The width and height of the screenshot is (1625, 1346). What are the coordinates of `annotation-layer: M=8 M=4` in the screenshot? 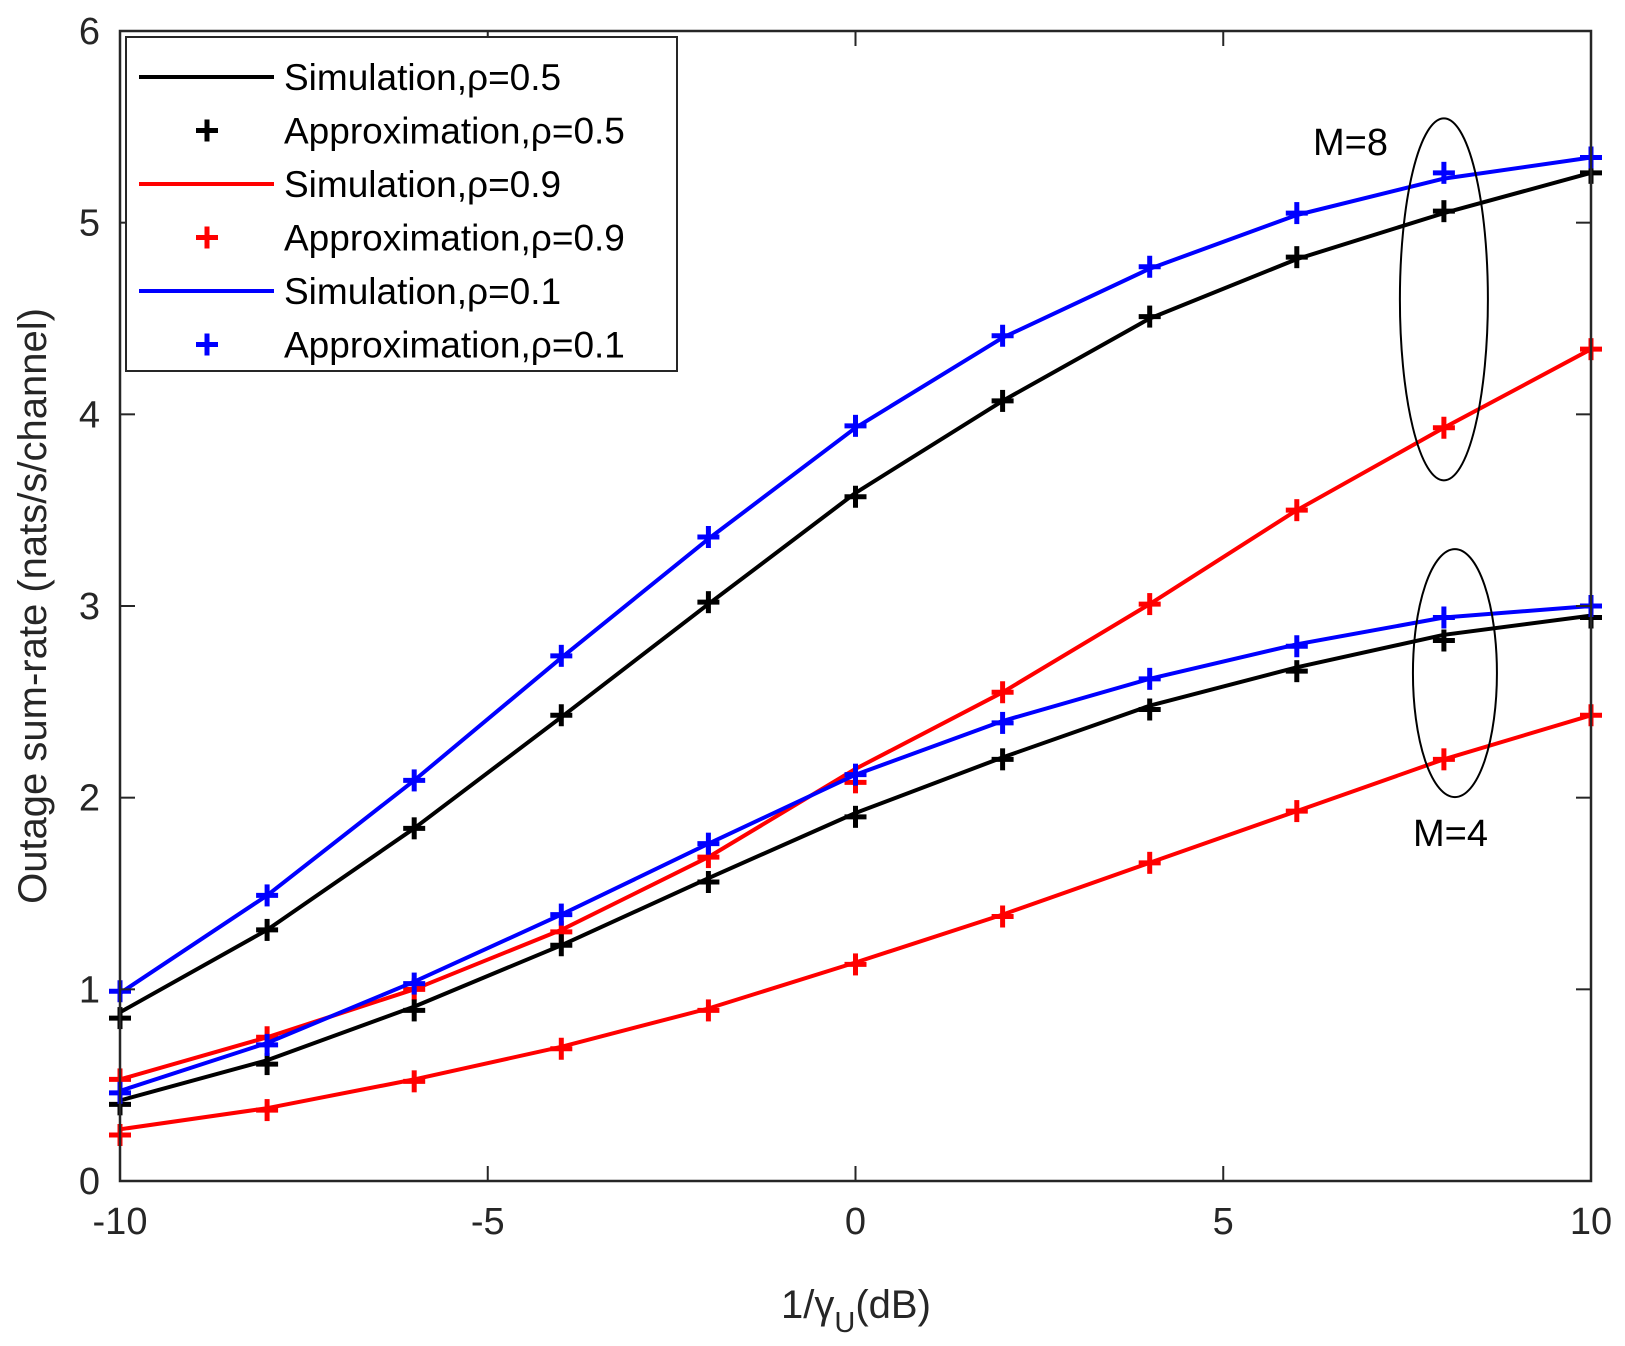 It's located at (1405, 486).